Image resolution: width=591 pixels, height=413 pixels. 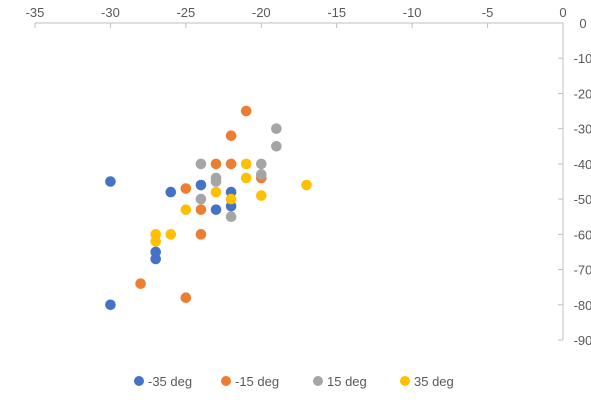 What do you see at coordinates (170, 381) in the screenshot?
I see `legend-label: -35 deg` at bounding box center [170, 381].